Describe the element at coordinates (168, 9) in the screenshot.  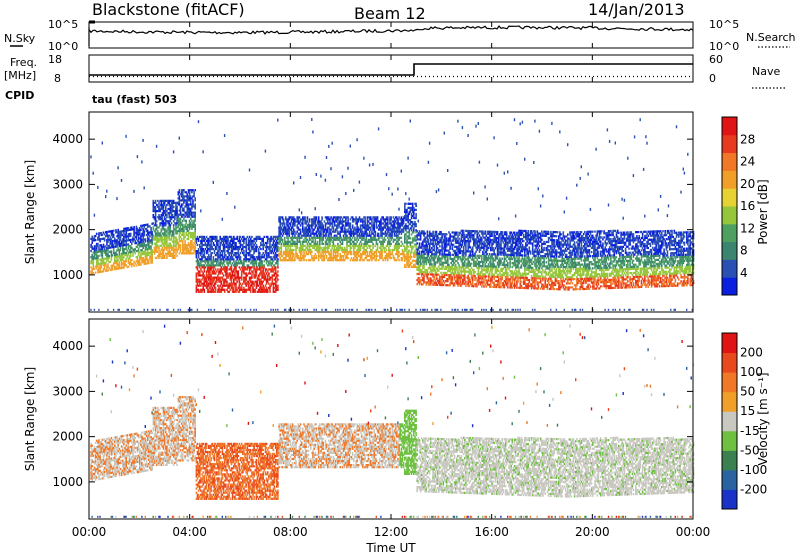
I see `station-title: Blackstone (fitACF)` at that location.